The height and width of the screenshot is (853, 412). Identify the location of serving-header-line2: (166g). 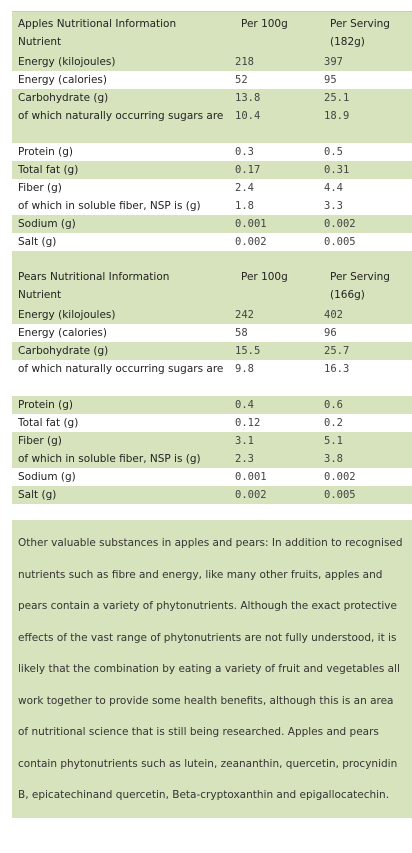
(347, 295).